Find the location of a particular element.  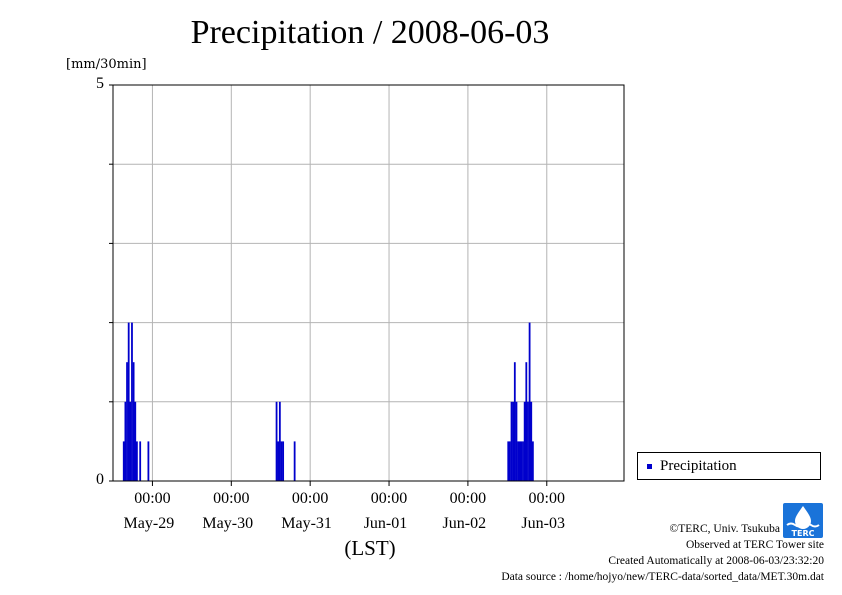

x-day-label: May-30 is located at coordinates (228, 523).